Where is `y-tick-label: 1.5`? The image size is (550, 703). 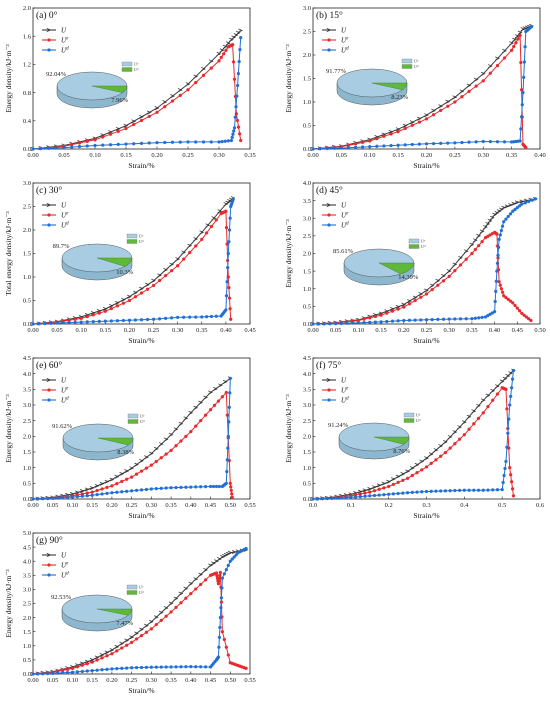 y-tick-label: 1.5 is located at coordinates (307, 271).